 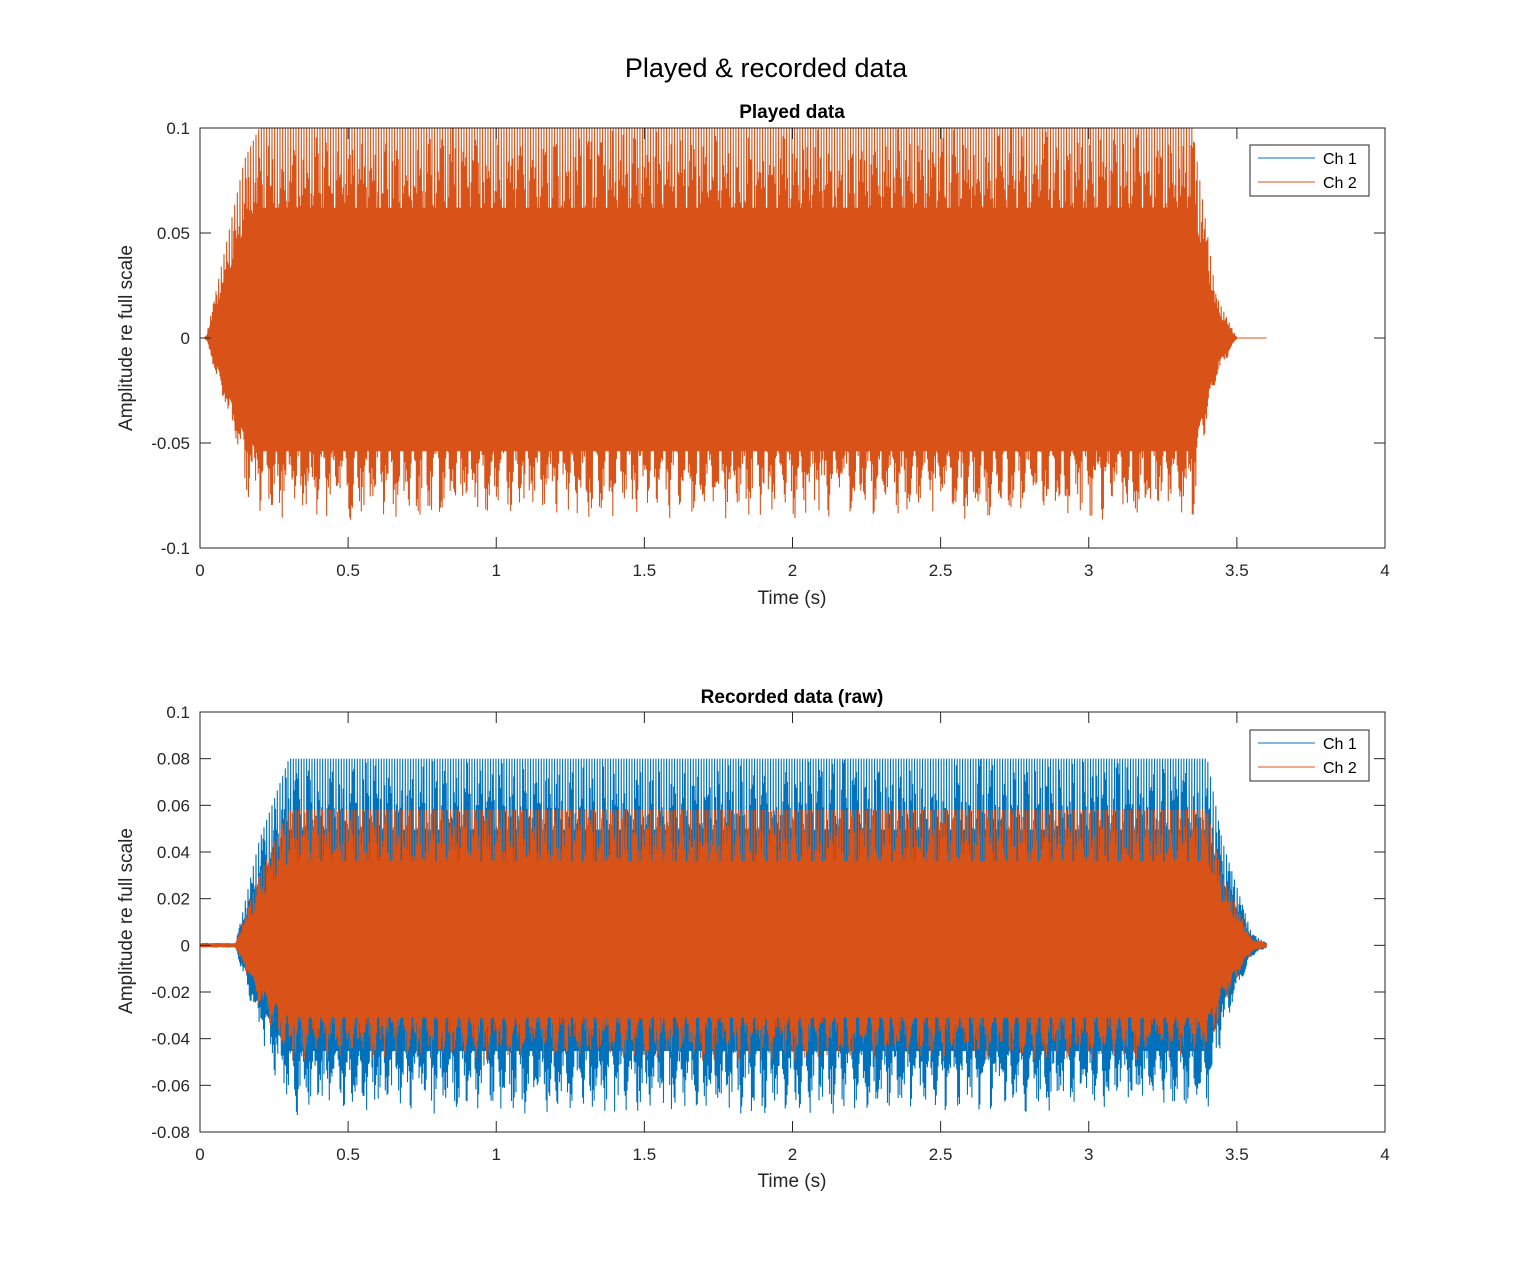 I want to click on y-tick-label: -0.1, so click(x=175, y=548).